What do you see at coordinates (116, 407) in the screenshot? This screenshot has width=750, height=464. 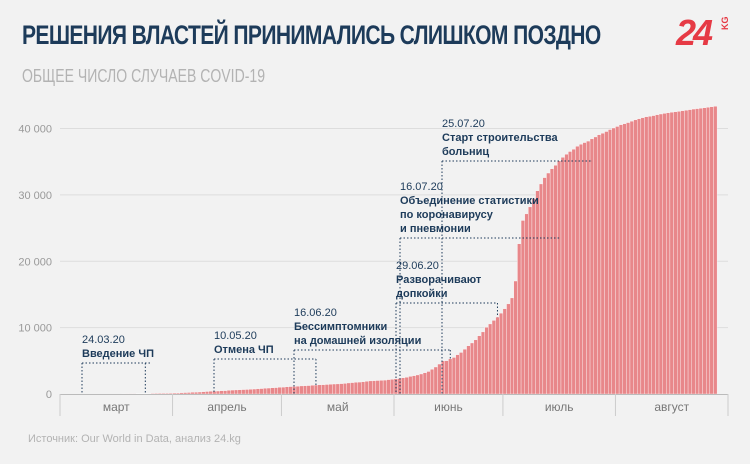 I see `x-tick-label: март` at bounding box center [116, 407].